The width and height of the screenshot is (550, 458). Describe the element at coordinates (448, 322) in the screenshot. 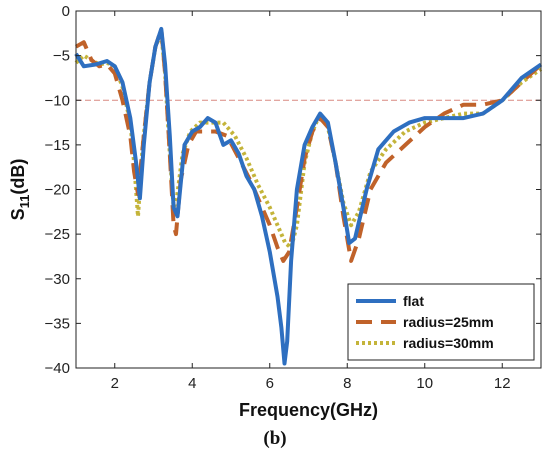

I see `legend-label: radius=25mm` at that location.